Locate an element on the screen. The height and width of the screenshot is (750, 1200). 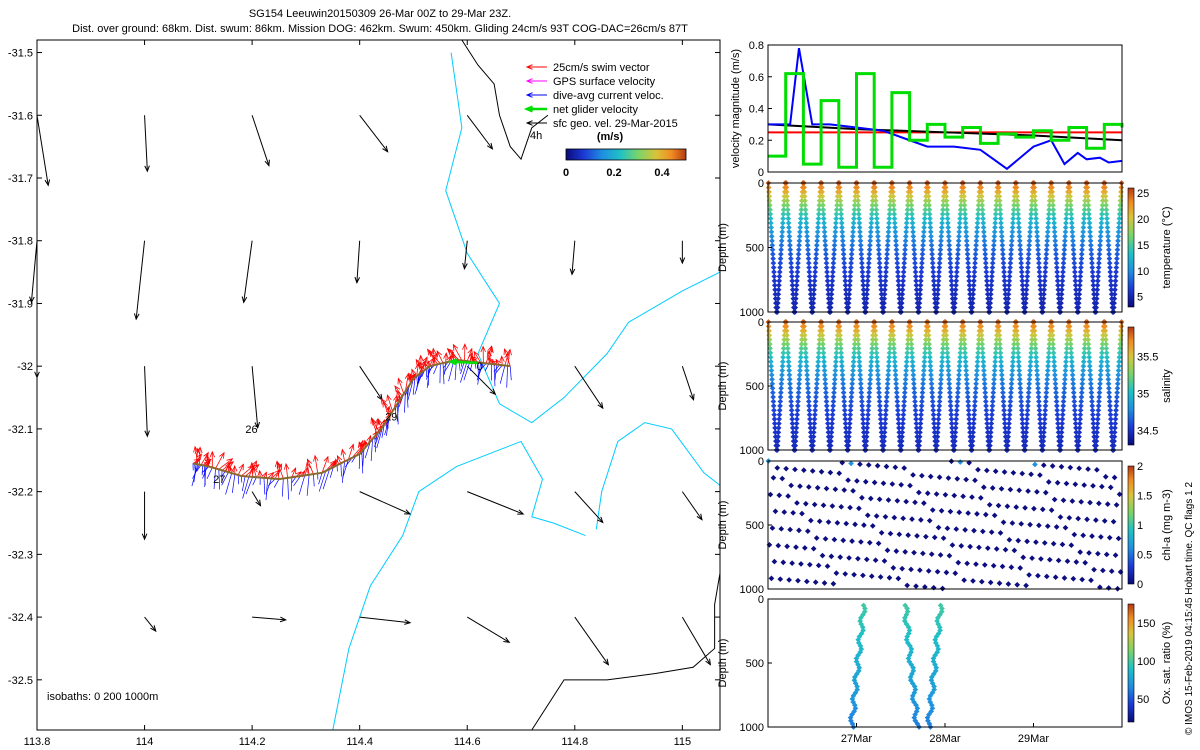
geo-vector-head is located at coordinates (147, 169).